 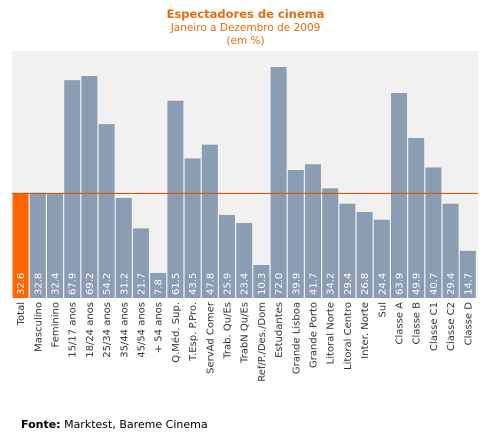 I want to click on value-label: 41.7, so click(x=314, y=284).